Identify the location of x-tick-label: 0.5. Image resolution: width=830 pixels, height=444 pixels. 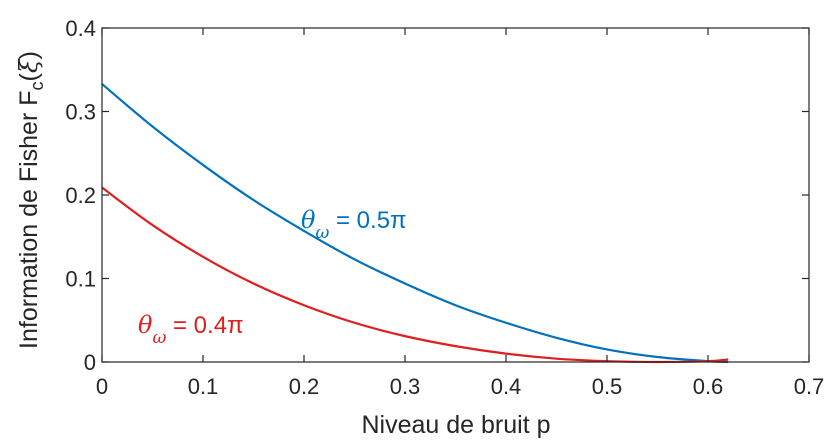
(607, 386).